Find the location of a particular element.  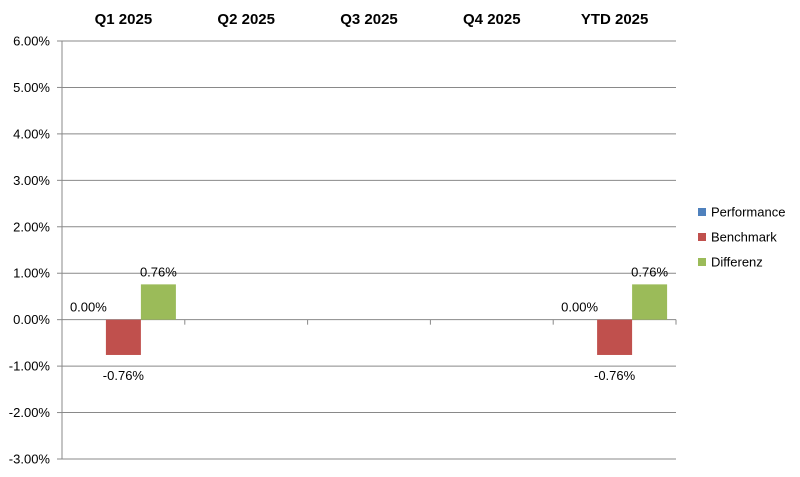

y-tick-label: 0.00% is located at coordinates (31, 319).